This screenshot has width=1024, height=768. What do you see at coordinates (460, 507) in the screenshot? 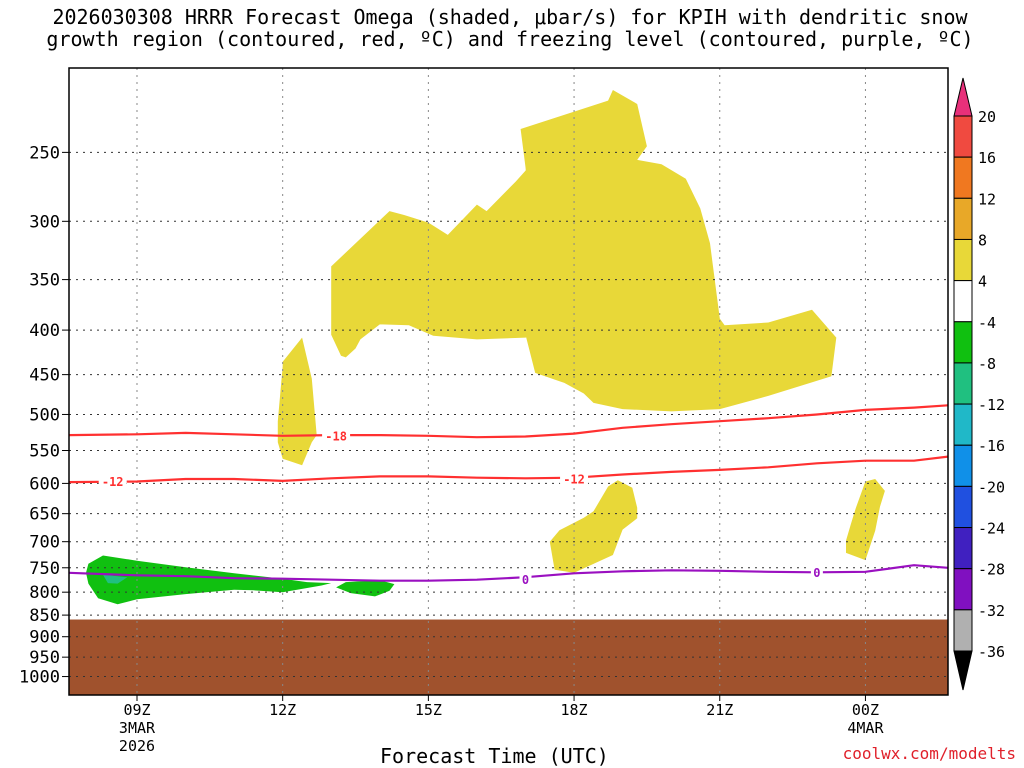
I see `contour-labels: -18 -12 -12 0 0` at bounding box center [460, 507].